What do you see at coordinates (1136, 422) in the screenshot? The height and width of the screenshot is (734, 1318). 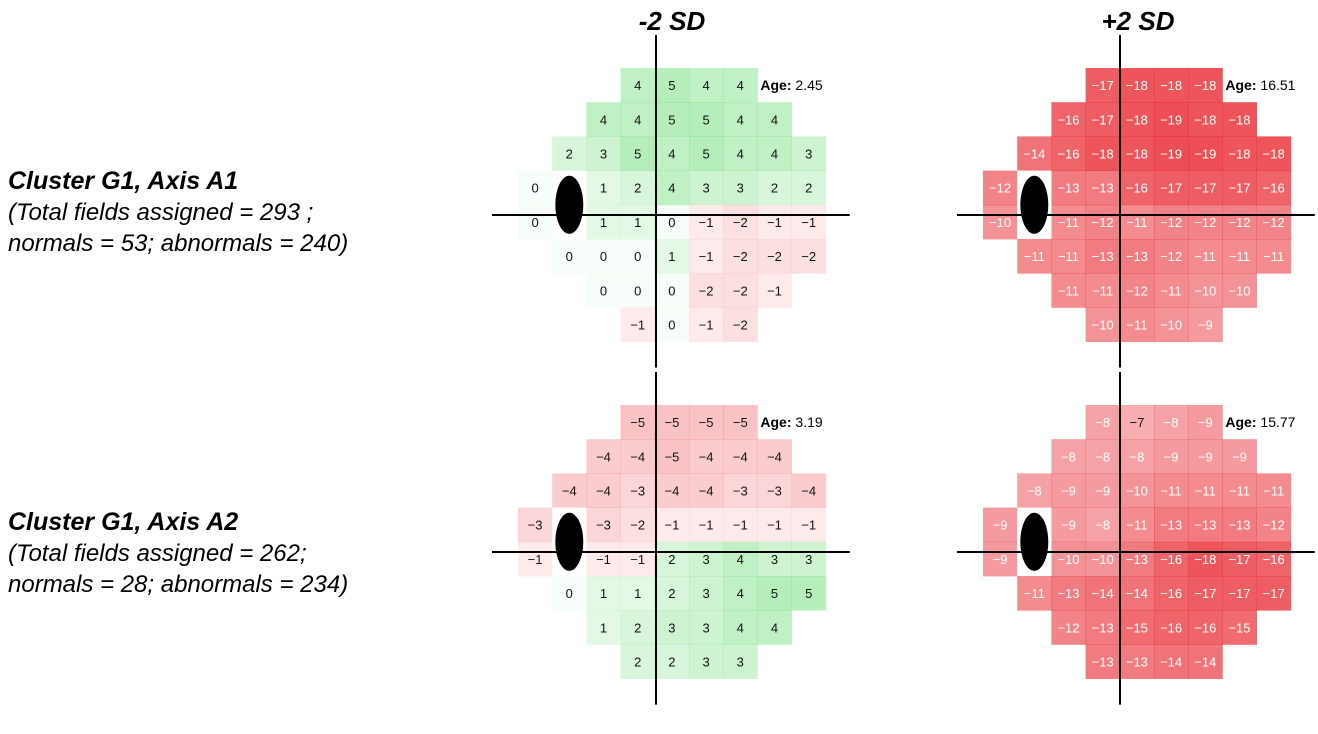 I see `field-value: −7` at bounding box center [1136, 422].